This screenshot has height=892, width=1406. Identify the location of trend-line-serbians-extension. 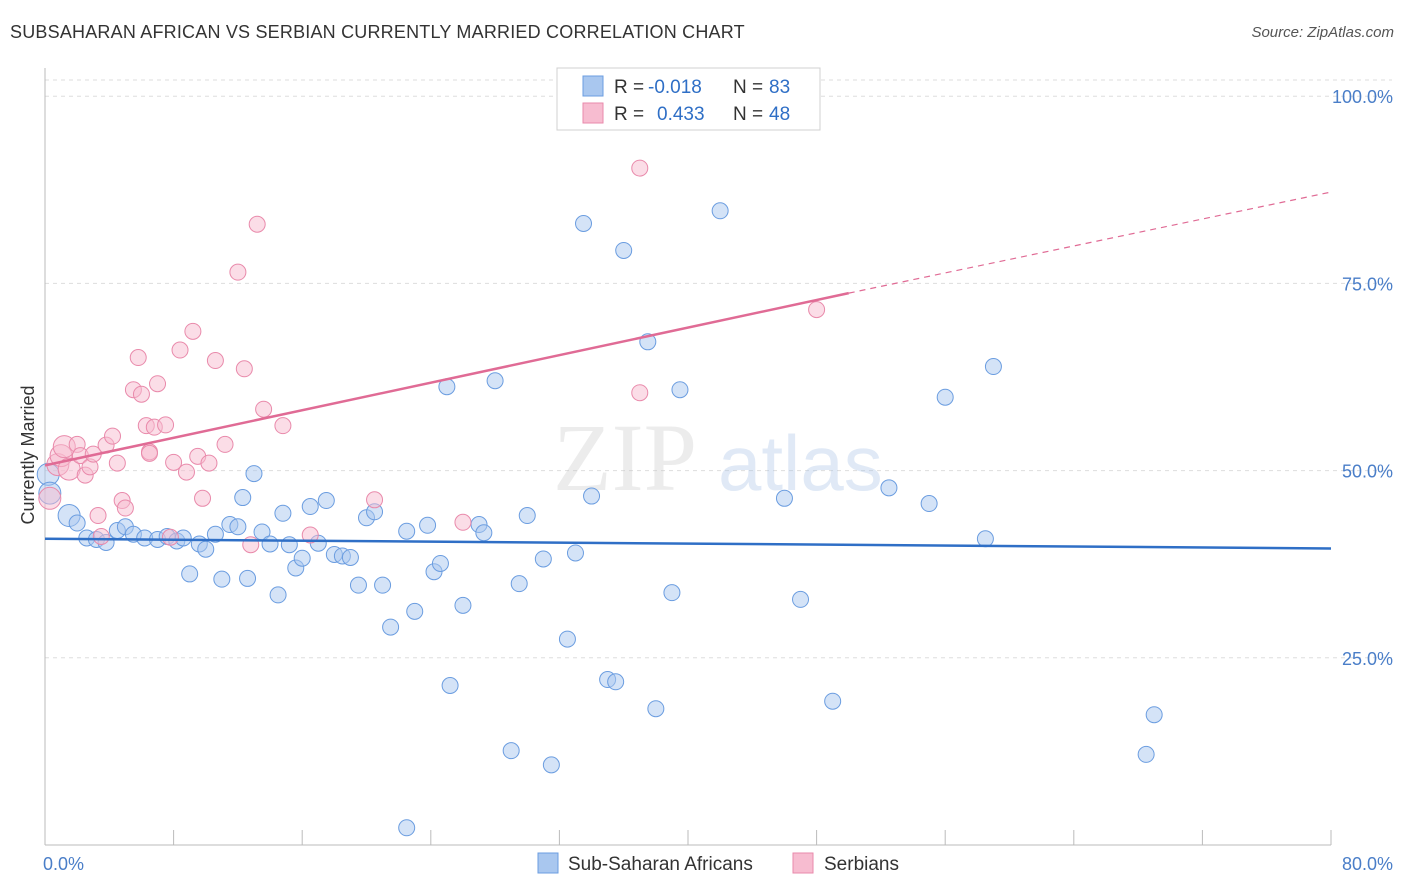
(1090, 242).